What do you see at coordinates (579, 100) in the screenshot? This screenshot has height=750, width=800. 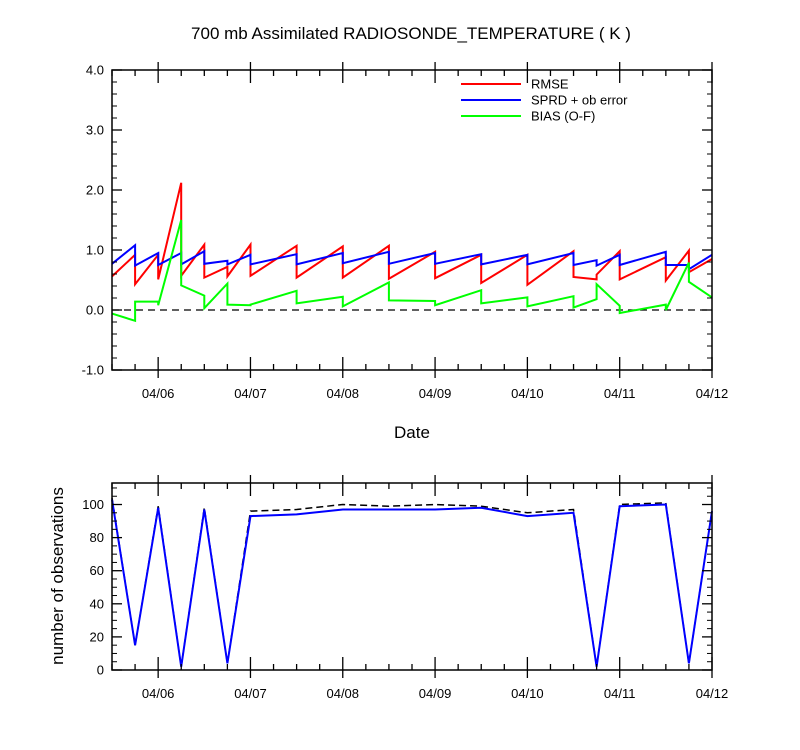 I see `legend-label: SPRD + ob error` at bounding box center [579, 100].